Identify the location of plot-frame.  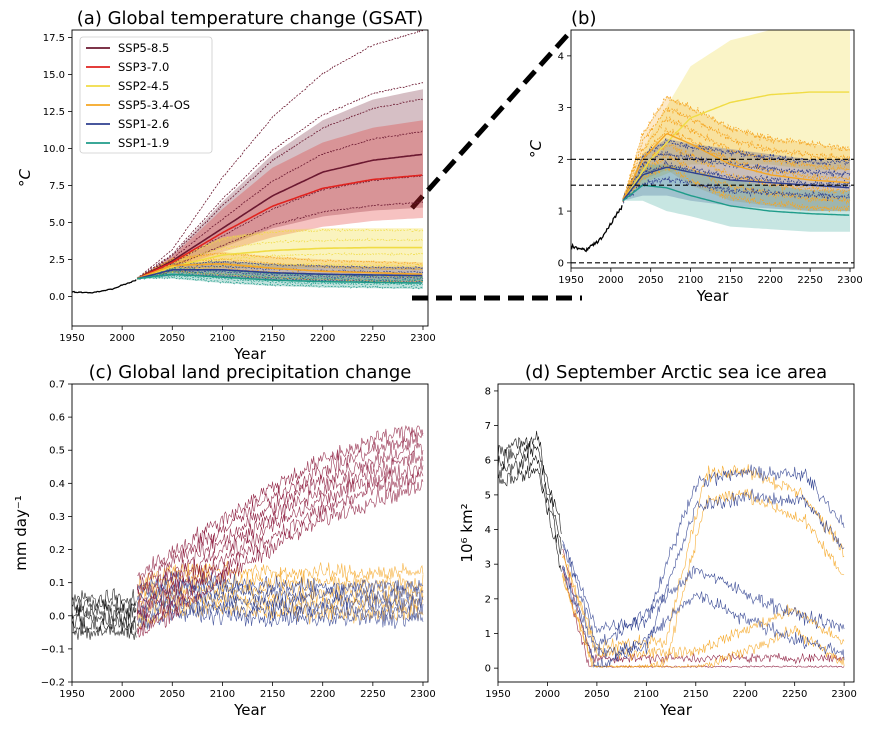
(712, 149).